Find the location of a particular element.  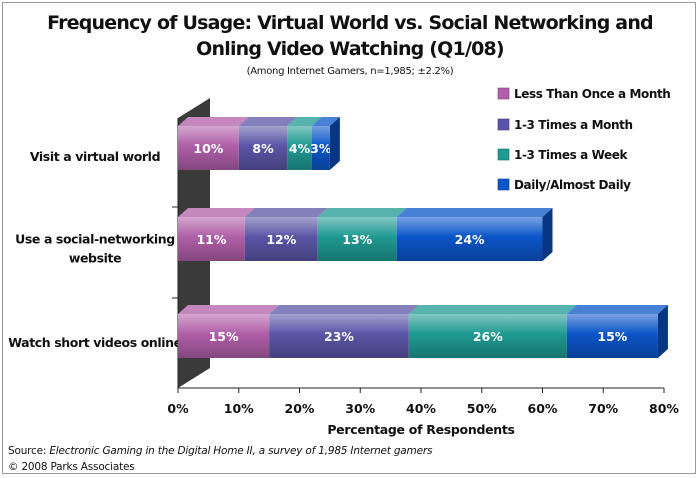

data-label: 23% is located at coordinates (339, 336).